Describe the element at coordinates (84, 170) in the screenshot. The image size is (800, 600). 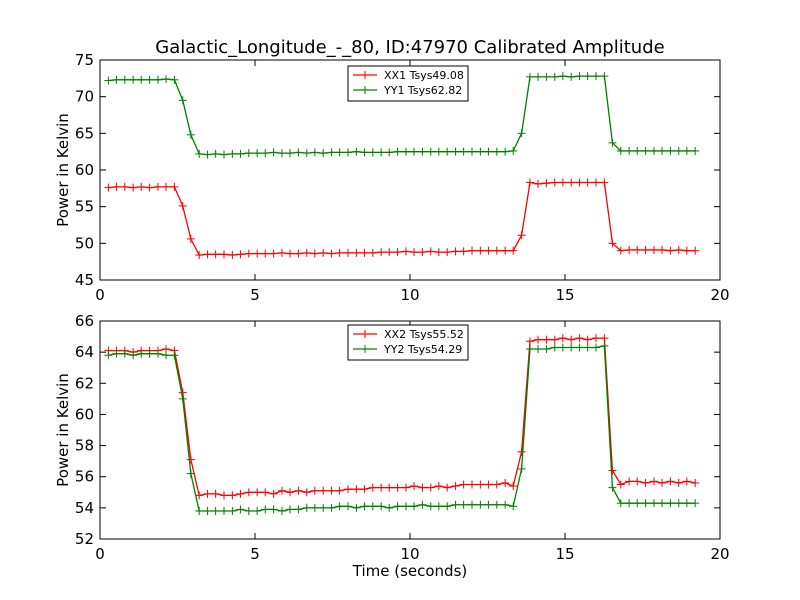
I see `y-tick-label: 60` at that location.